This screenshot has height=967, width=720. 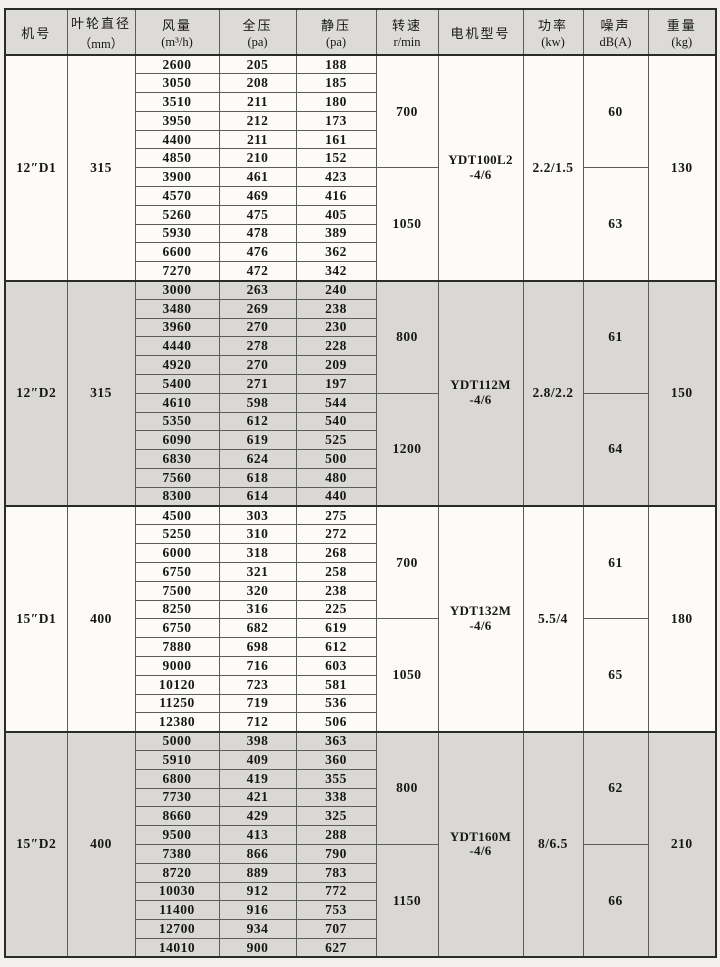 I want to click on cell-diameter: 400, so click(x=101, y=619).